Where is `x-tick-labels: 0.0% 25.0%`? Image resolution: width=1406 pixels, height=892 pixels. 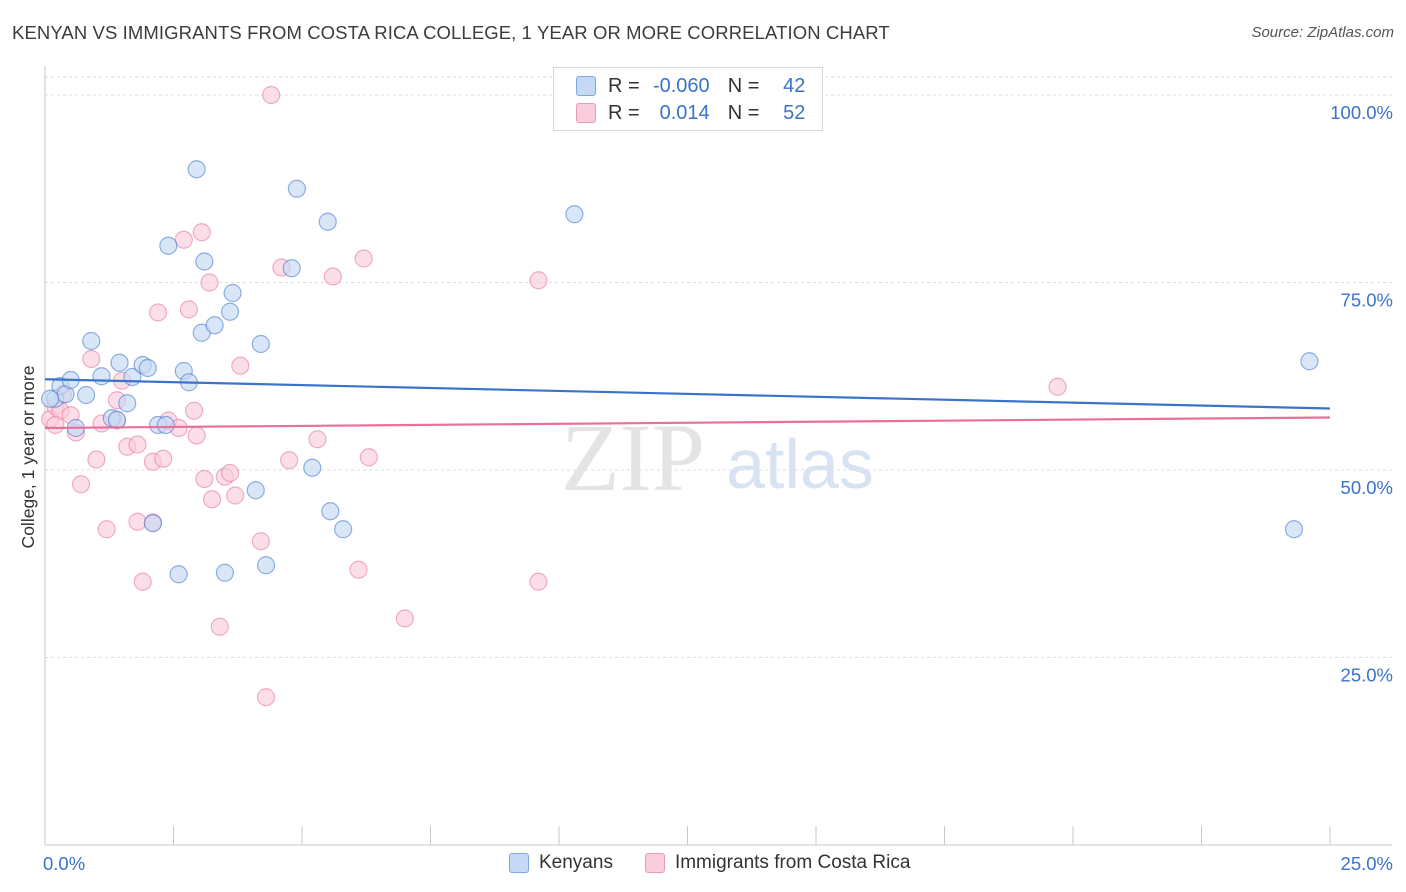 x-tick-labels: 0.0% 25.0% is located at coordinates (718, 863).